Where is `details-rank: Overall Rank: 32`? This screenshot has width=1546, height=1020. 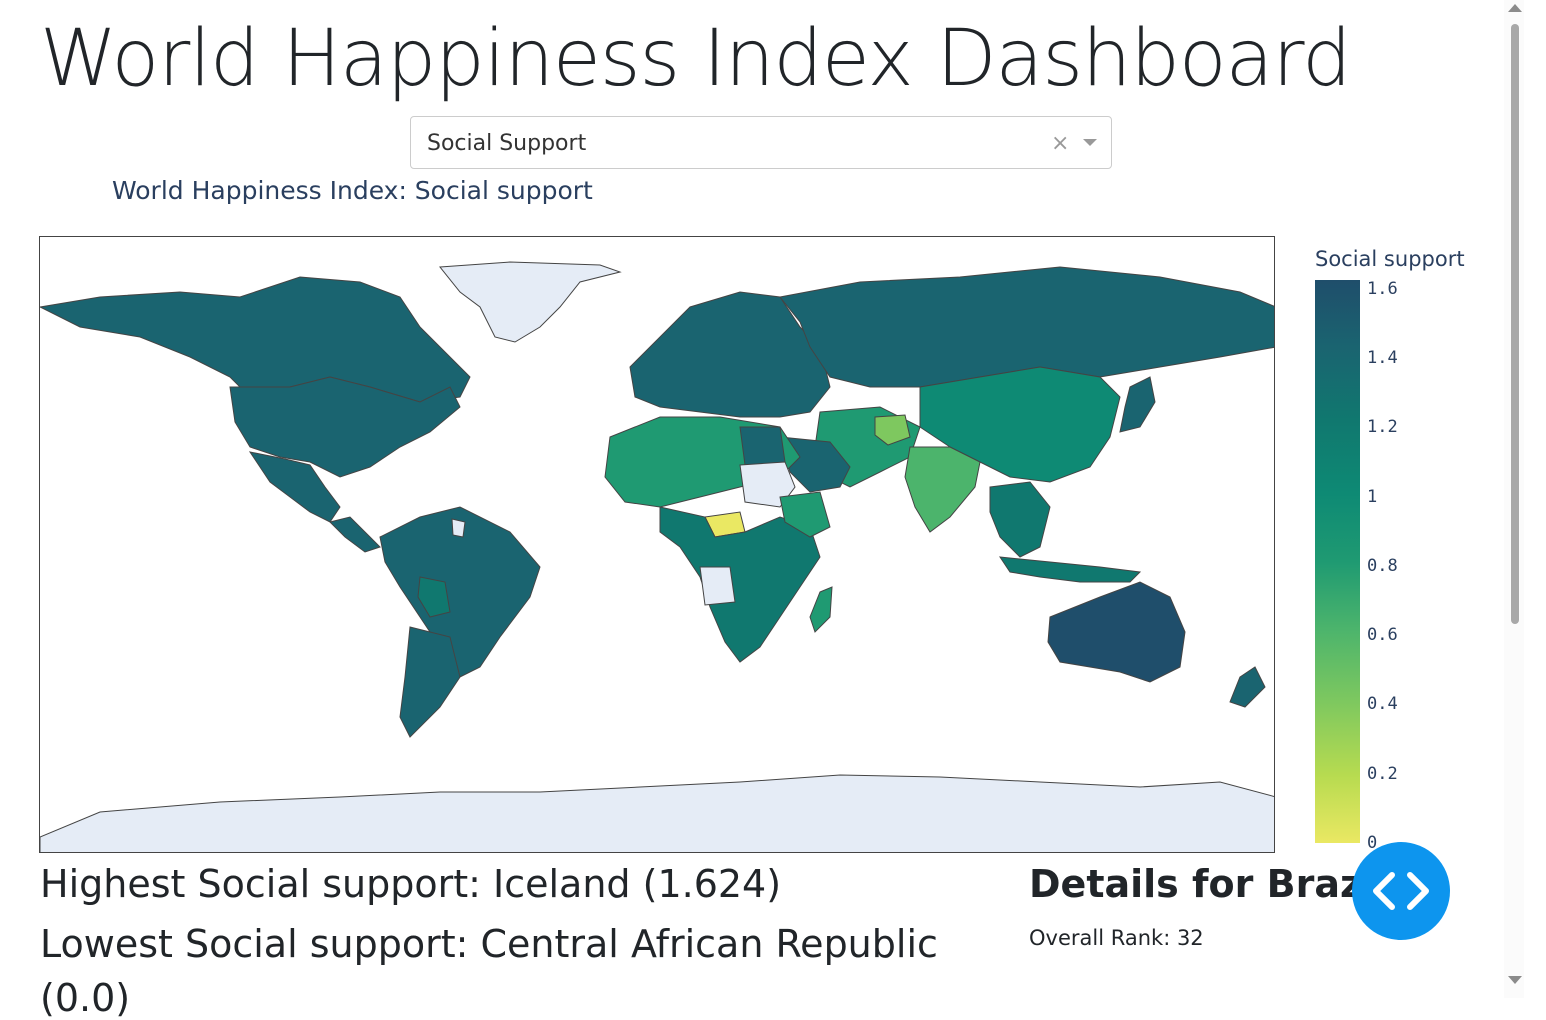 details-rank: Overall Rank: 32 is located at coordinates (1116, 938).